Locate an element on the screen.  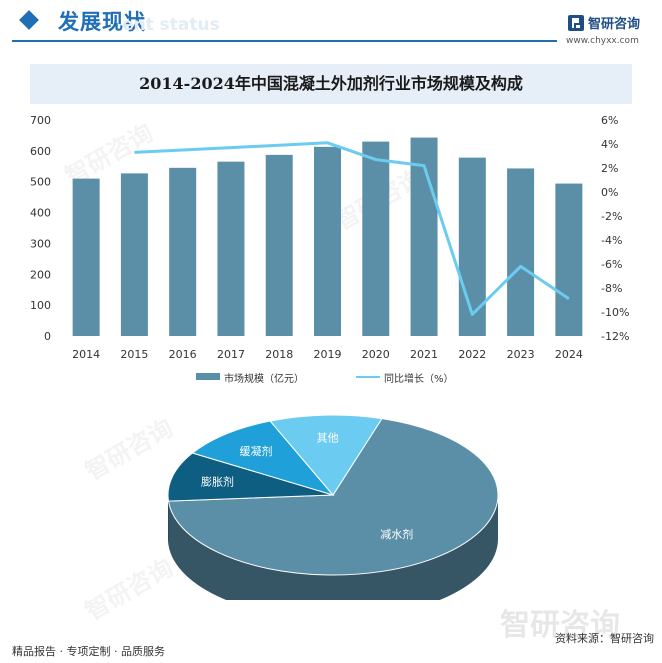
header-divider is located at coordinates (284, 41).